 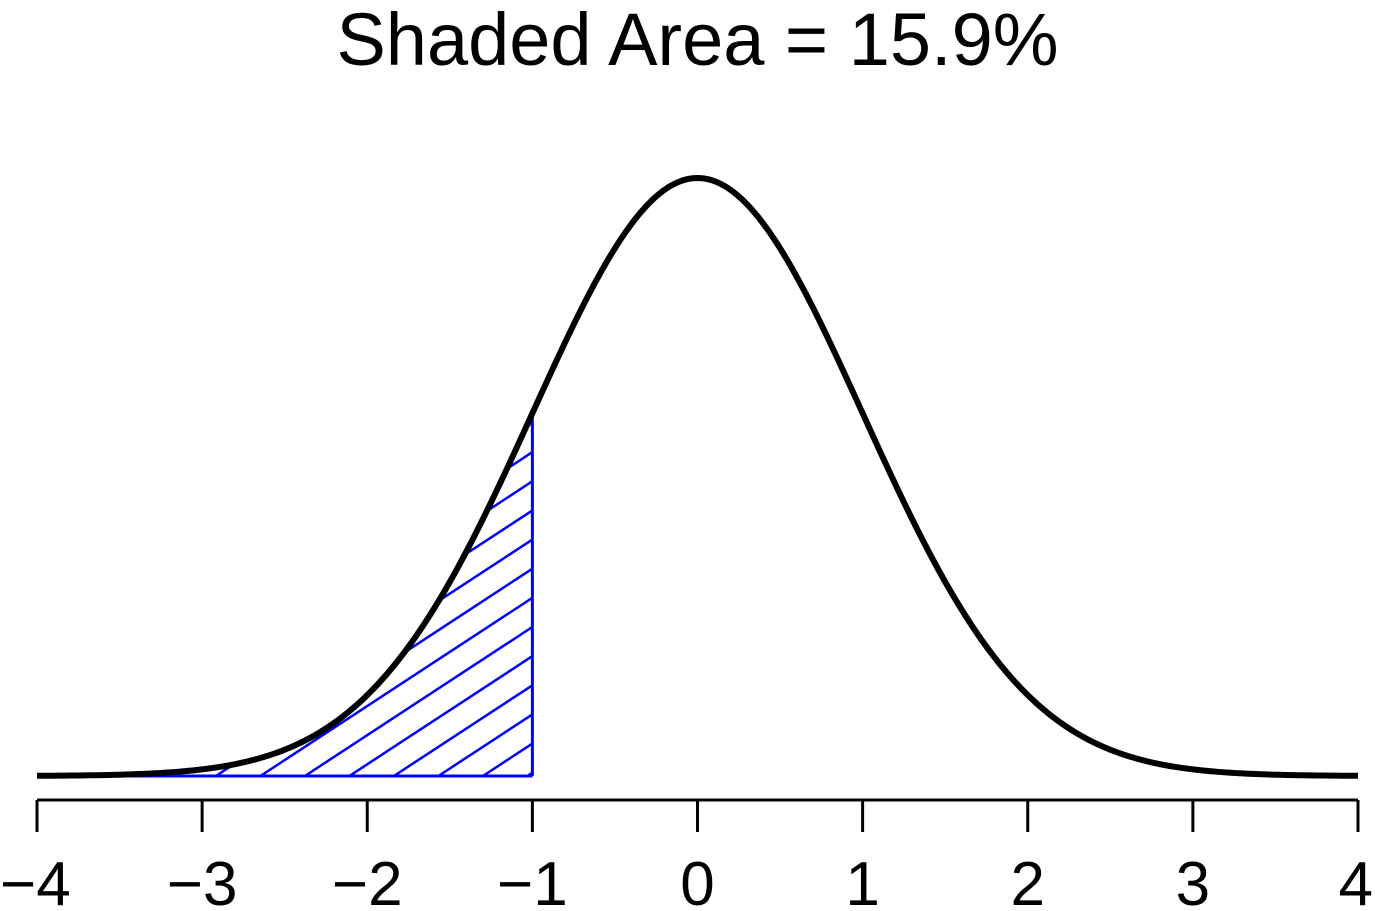 I want to click on x-tick-label: 4, so click(x=1356, y=880).